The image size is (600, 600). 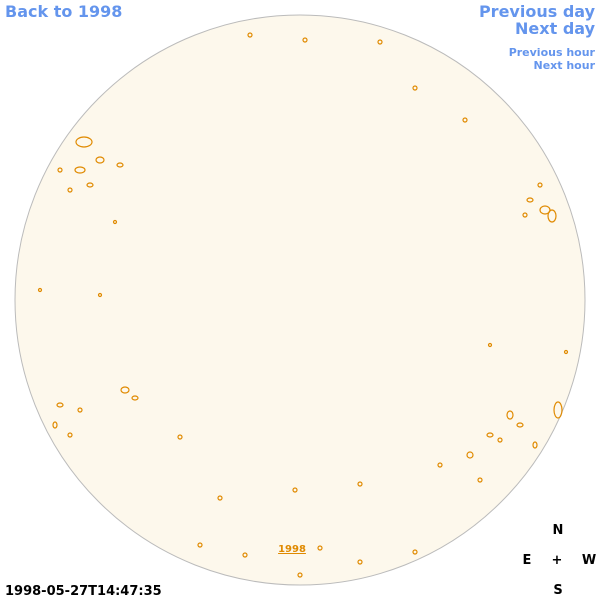 I want to click on next-day-link: Next day, so click(x=555, y=28).